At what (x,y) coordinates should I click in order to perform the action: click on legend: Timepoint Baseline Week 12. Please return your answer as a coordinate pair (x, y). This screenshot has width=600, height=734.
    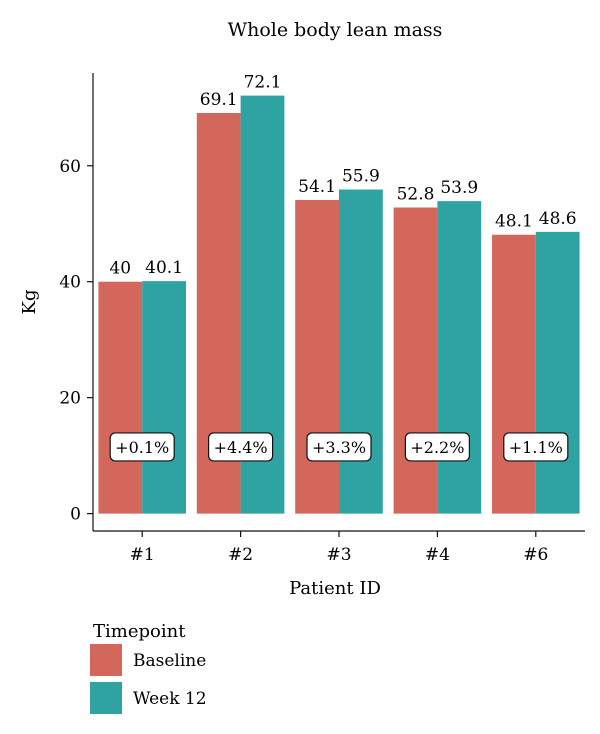
    Looking at the image, I should click on (148, 667).